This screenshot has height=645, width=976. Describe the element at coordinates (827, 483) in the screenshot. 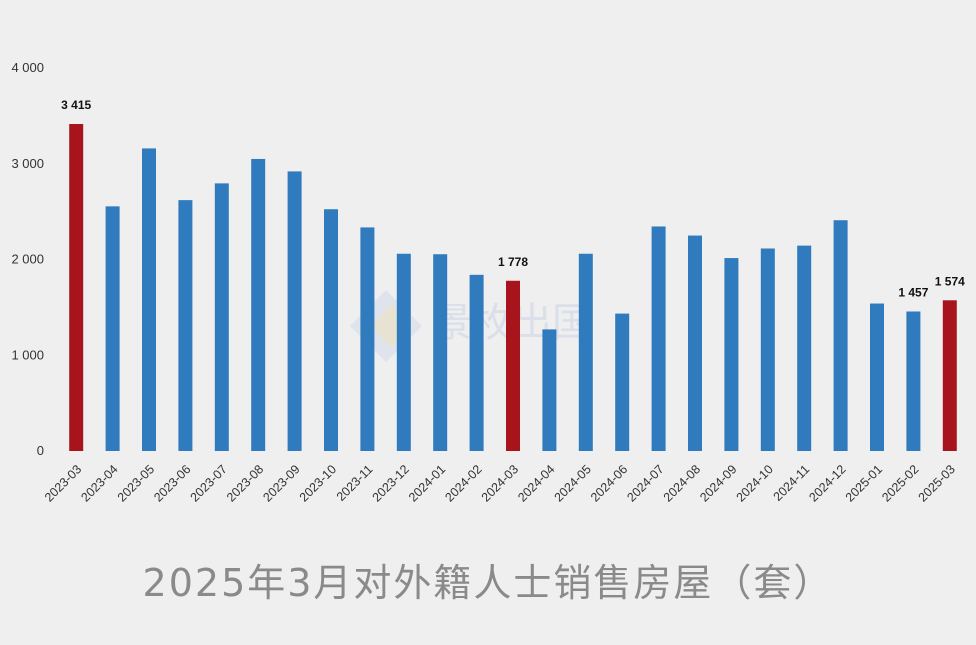

I see `x-tick-label: 2024-12` at that location.